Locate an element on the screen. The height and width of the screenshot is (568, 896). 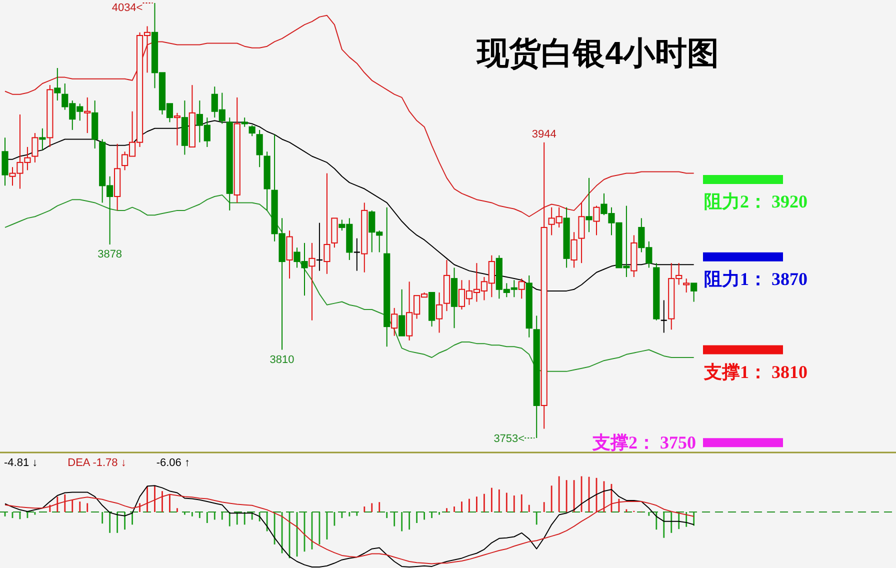
annotation: 3810 is located at coordinates (282, 360).